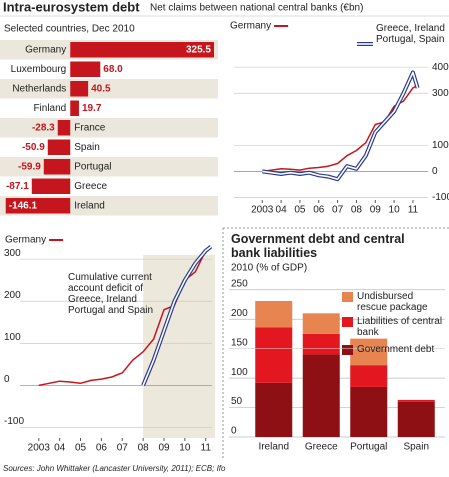  I want to click on value-label: -28.3, so click(43, 127).